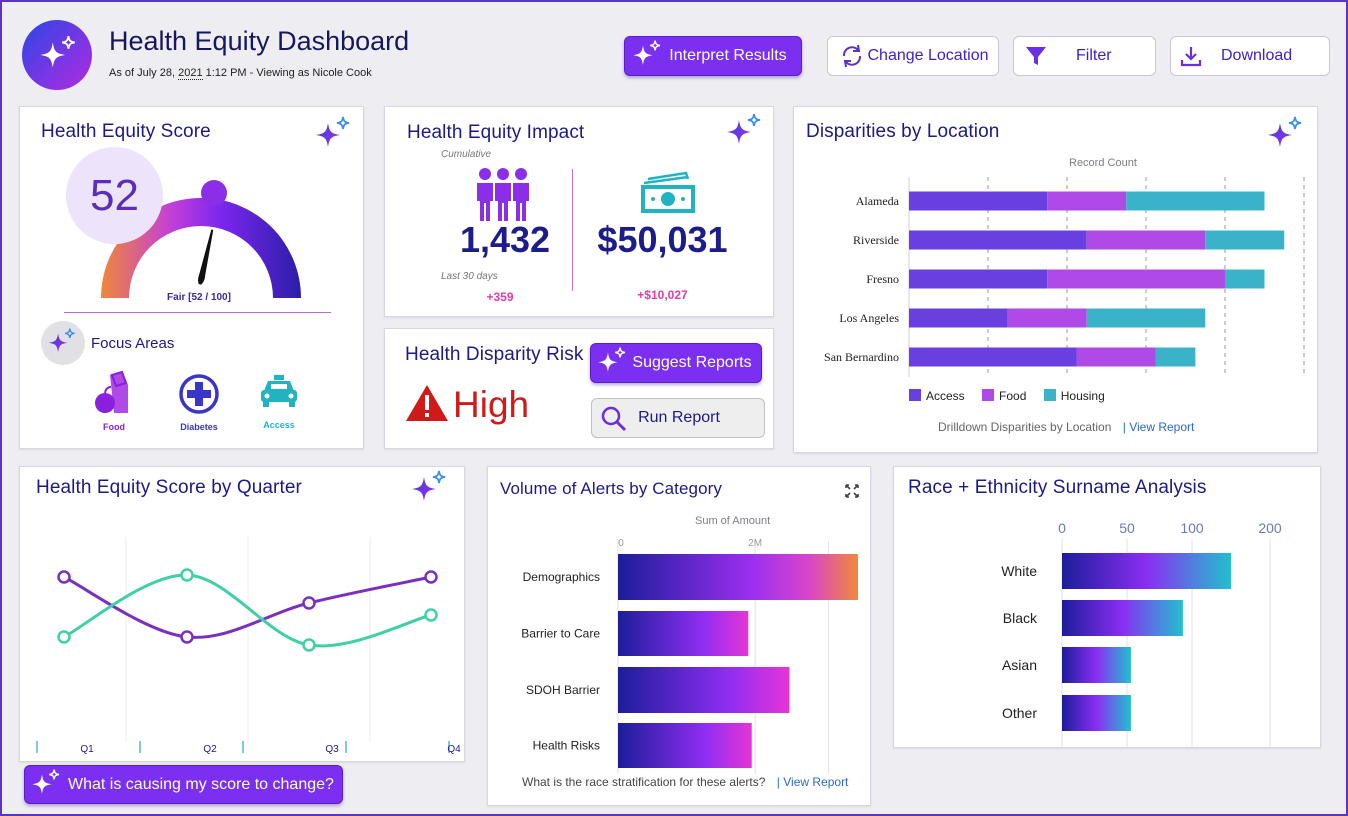 The image size is (1348, 816). What do you see at coordinates (199, 297) in the screenshot?
I see `gauge-label: Fair [52 / 100]` at bounding box center [199, 297].